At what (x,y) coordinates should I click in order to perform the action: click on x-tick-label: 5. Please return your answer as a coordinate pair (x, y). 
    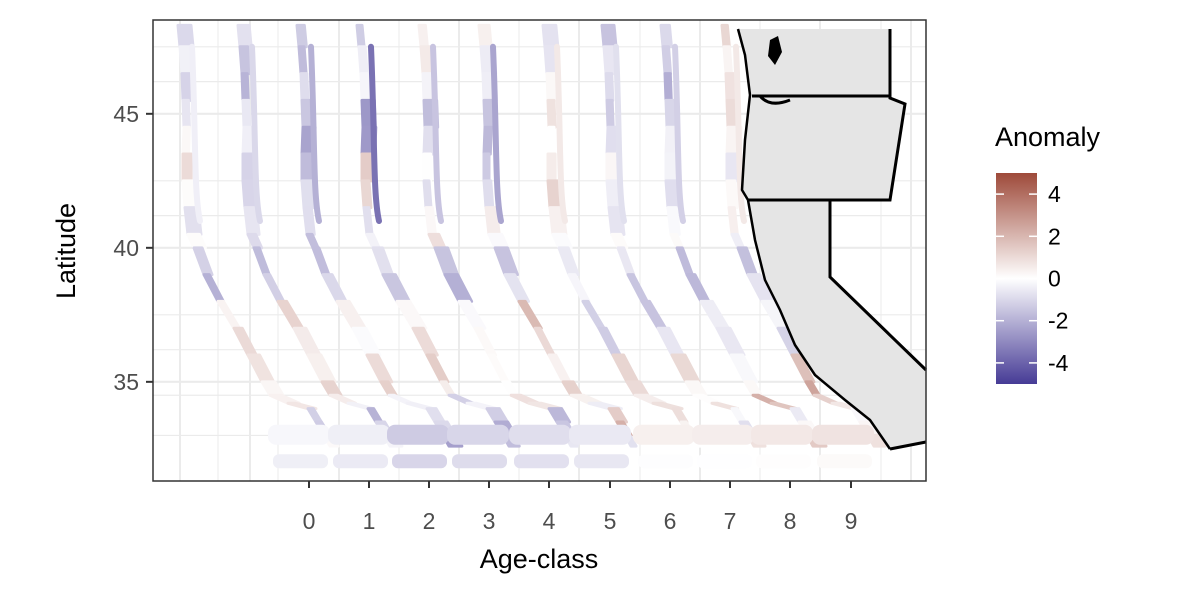
    Looking at the image, I should click on (610, 521).